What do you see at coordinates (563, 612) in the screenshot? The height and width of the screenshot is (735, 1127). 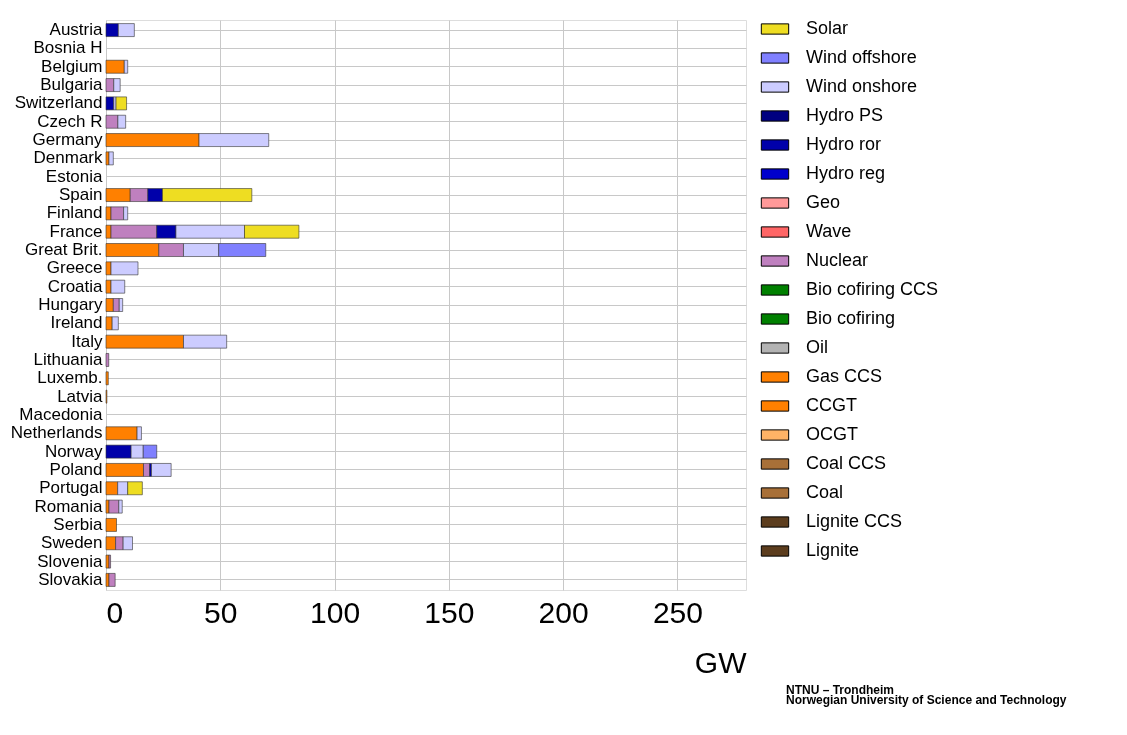 I see `x-tick-label: 200` at bounding box center [563, 612].